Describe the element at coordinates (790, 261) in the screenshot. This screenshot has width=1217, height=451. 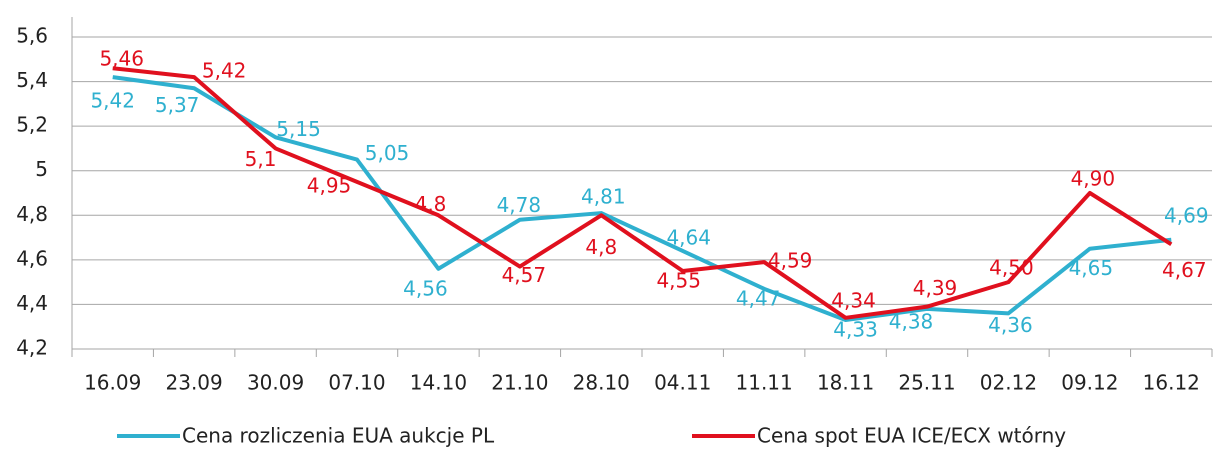
I see `data-label: 4,59` at that location.